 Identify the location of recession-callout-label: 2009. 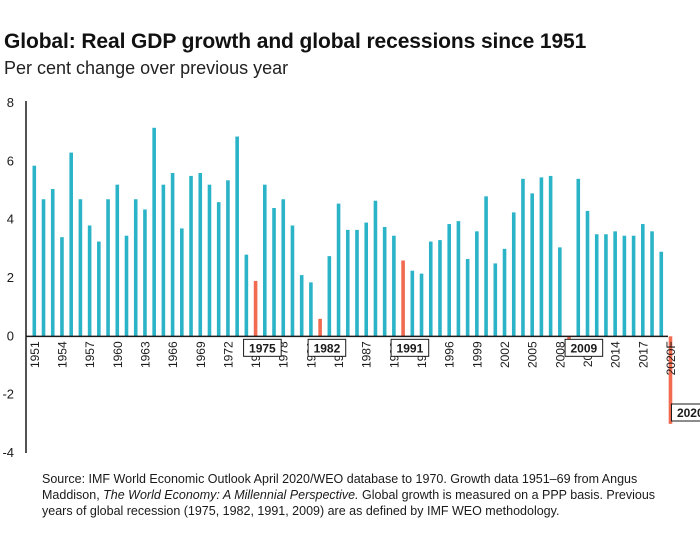
(584, 348).